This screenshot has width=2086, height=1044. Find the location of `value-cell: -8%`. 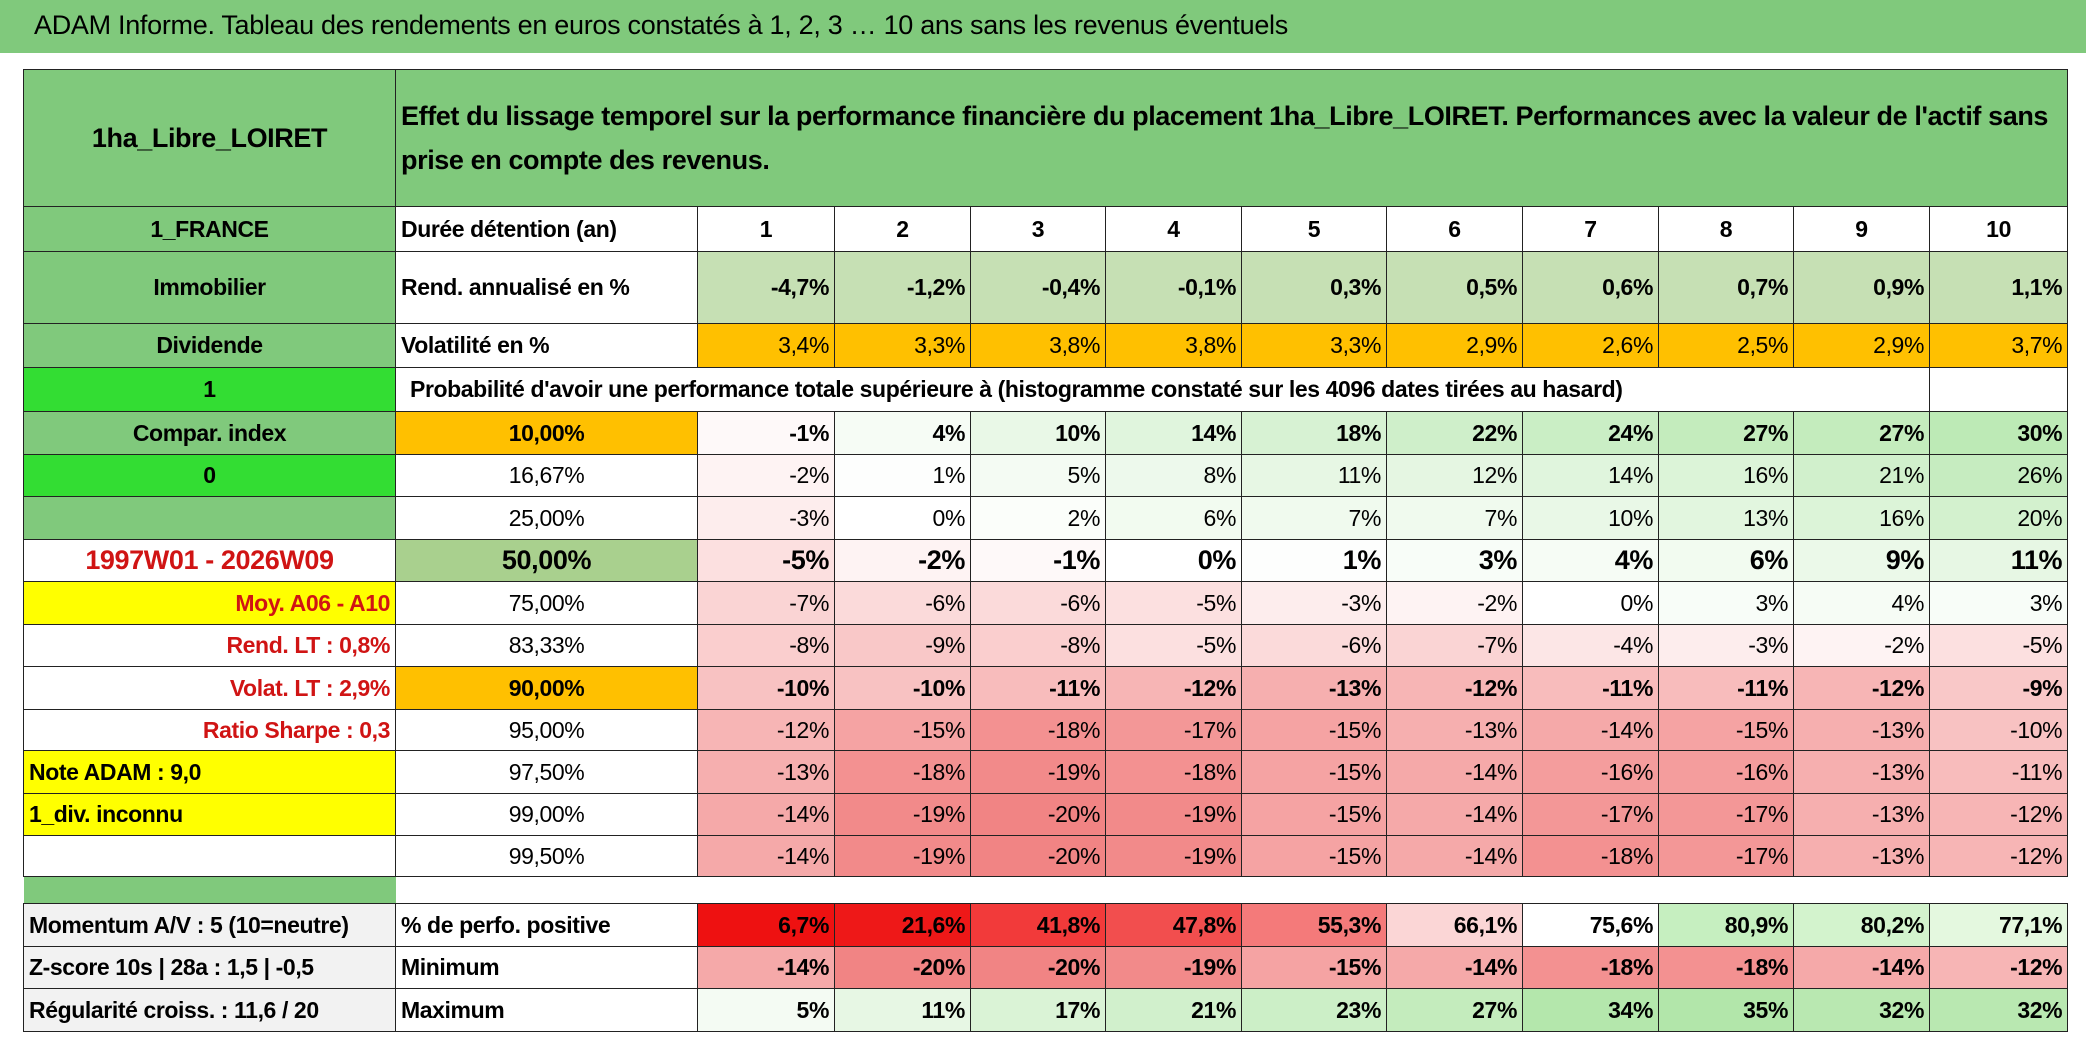

value-cell: -8% is located at coordinates (1038, 645).